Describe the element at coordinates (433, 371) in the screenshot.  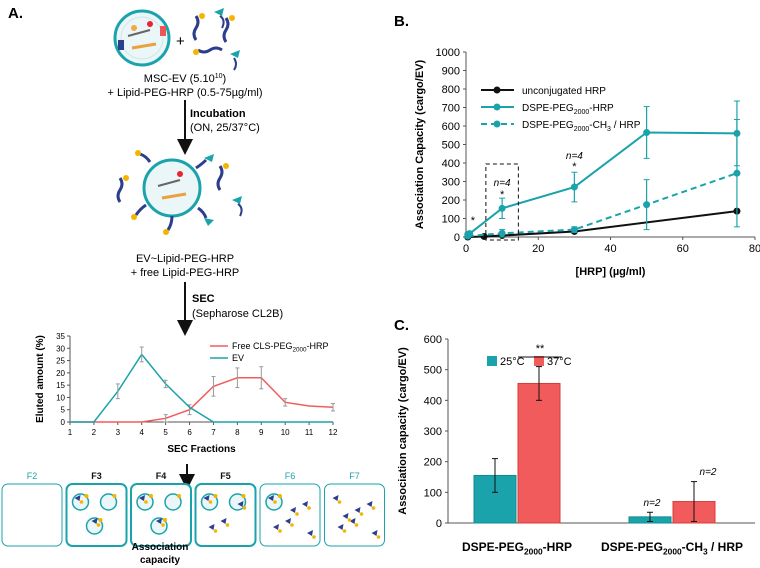
I see `c-y-tick-label: 500` at that location.